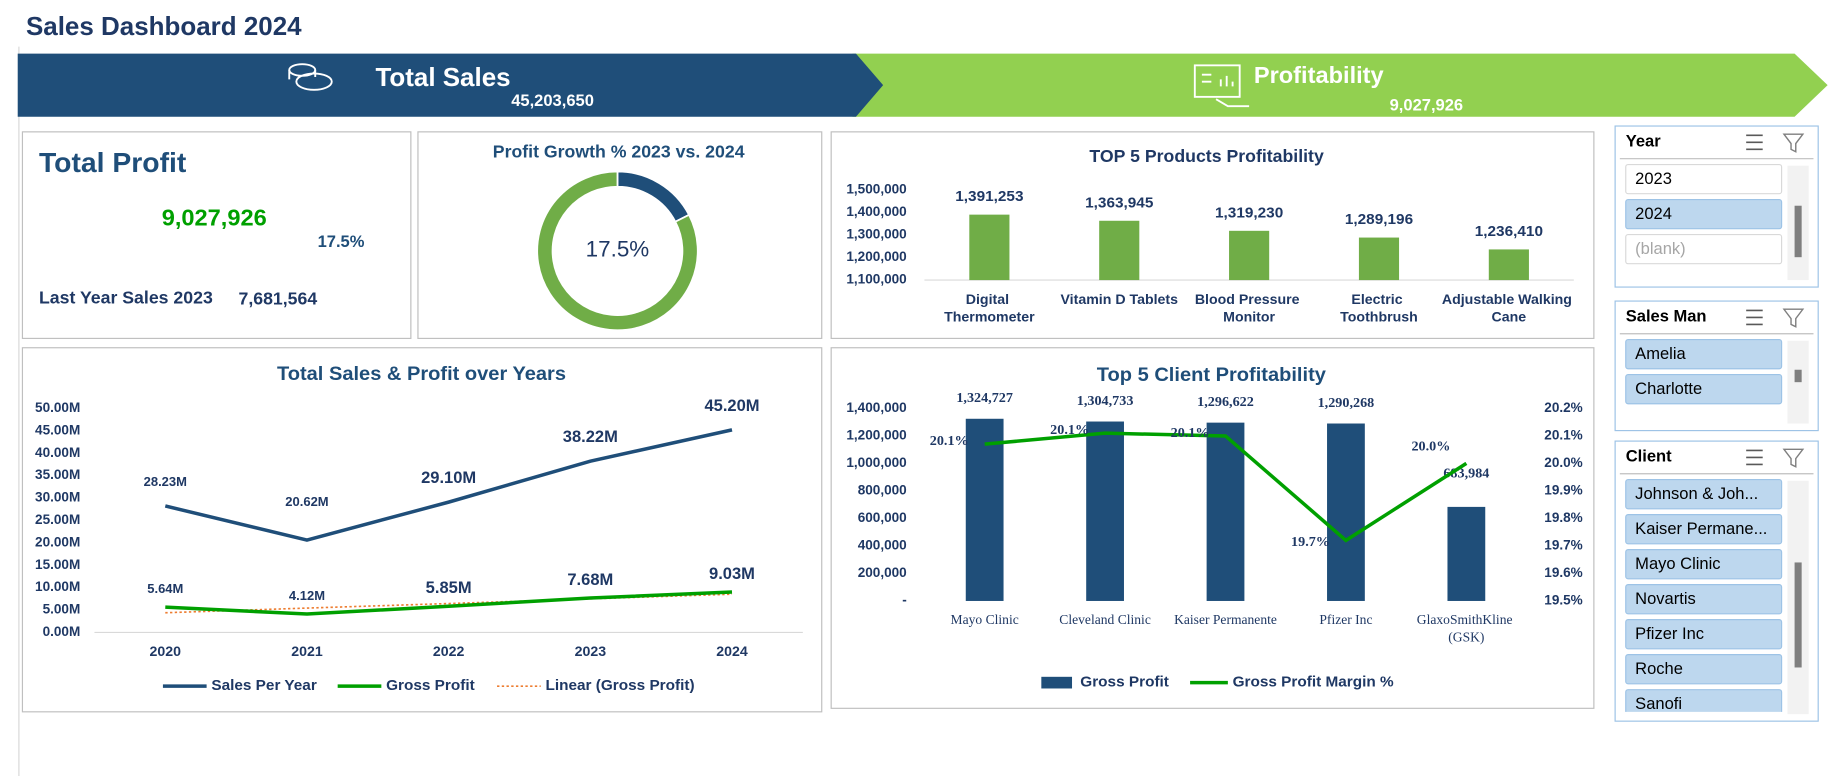  Describe the element at coordinates (57, 497) in the screenshot. I see `y-tick-label: 30.00M` at that location.